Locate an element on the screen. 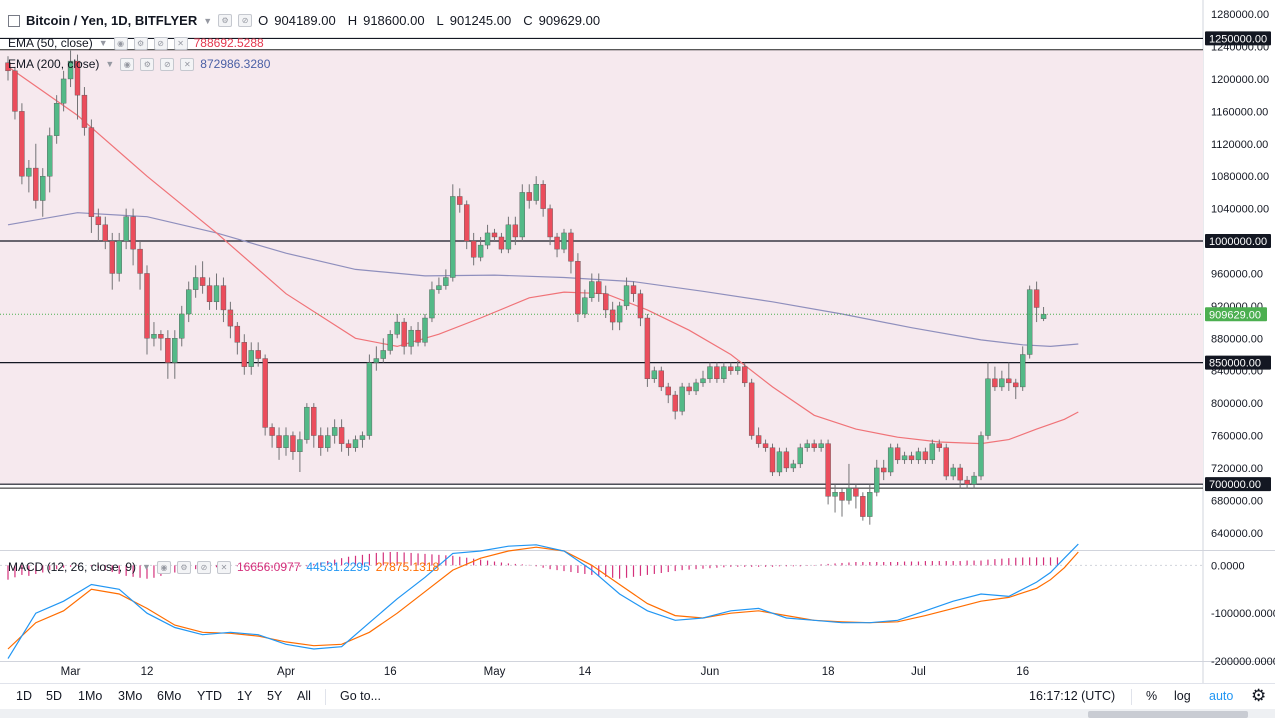  macd-label: MACD (12, 26, close, 9) is located at coordinates (72, 567).